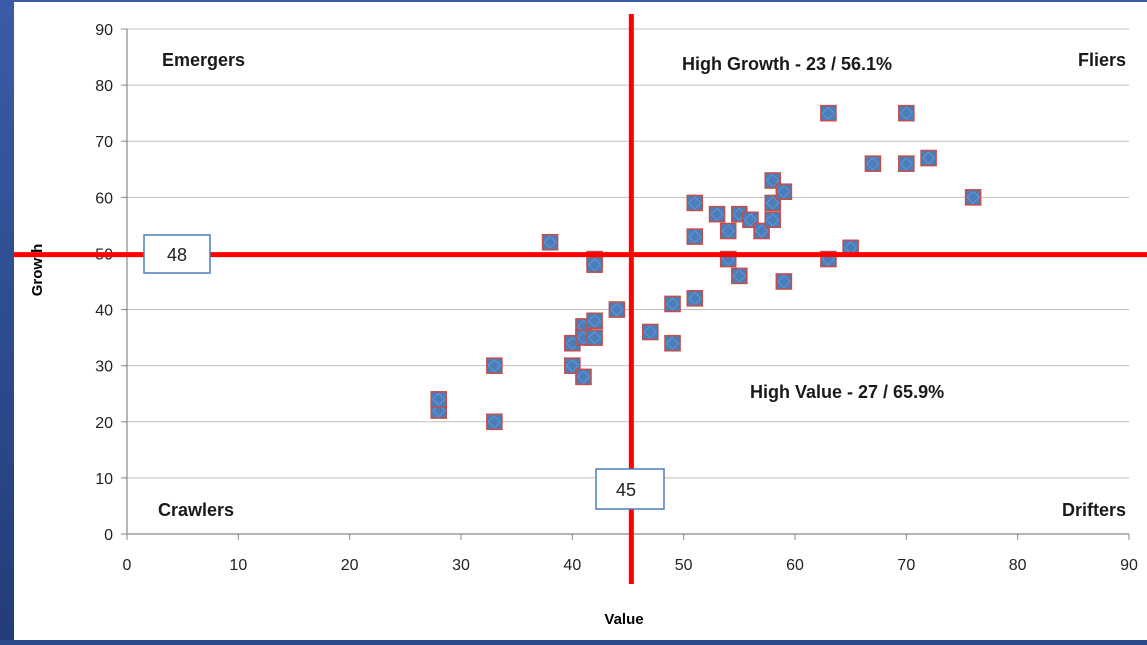 This screenshot has width=1147, height=645. What do you see at coordinates (1094, 510) in the screenshot?
I see `quadrant-label-bottom-right: Drifters` at bounding box center [1094, 510].